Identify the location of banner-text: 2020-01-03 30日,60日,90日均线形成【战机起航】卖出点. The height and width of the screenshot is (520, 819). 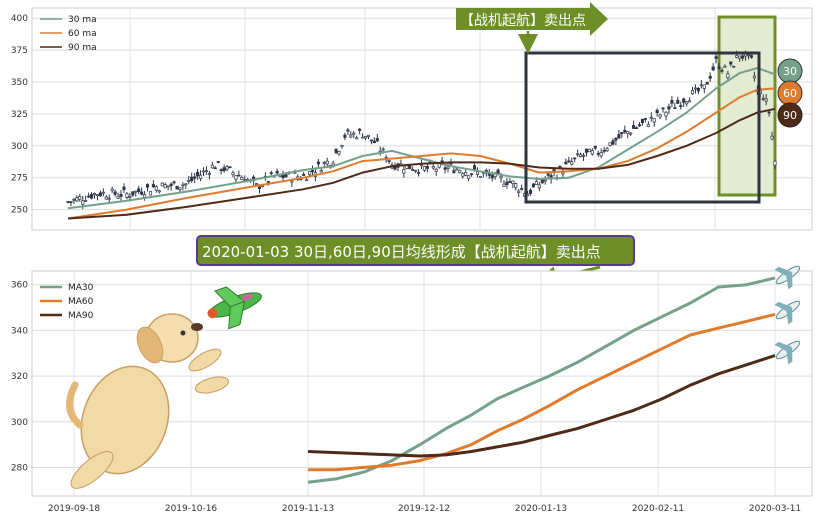
(401, 252).